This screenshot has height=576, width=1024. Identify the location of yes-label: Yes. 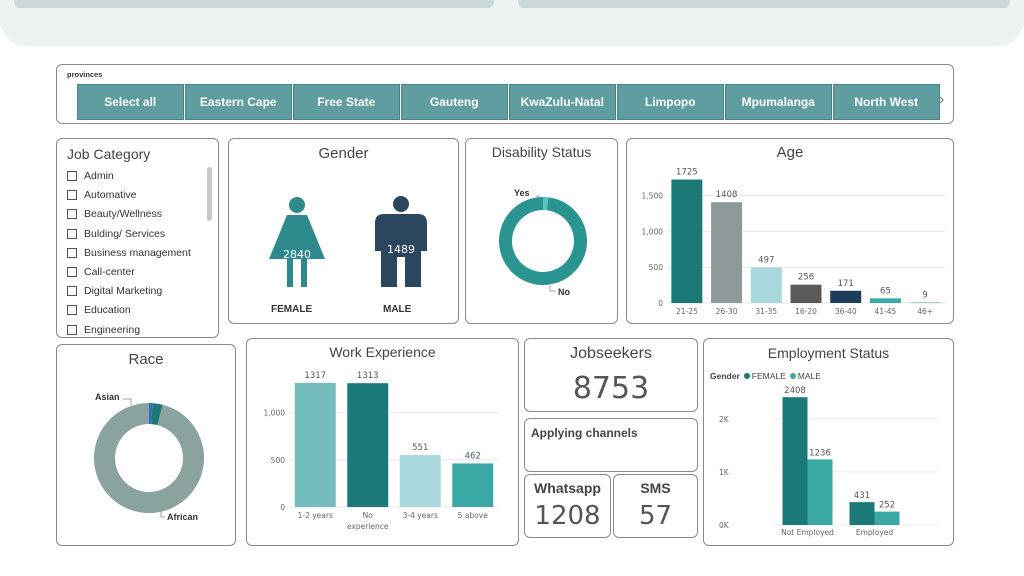
(522, 193).